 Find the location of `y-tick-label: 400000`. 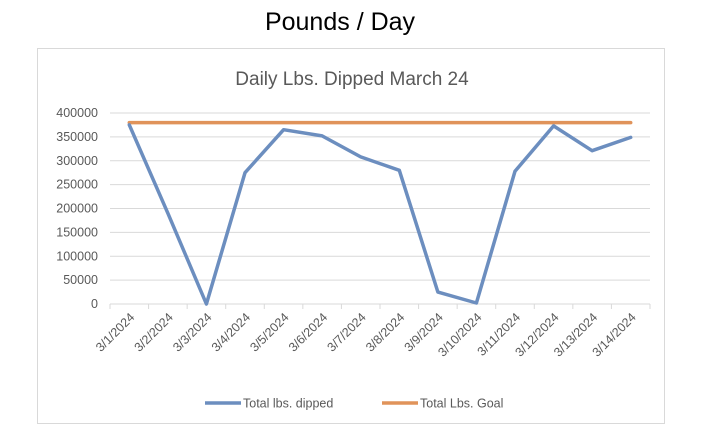

y-tick-label: 400000 is located at coordinates (77, 113).